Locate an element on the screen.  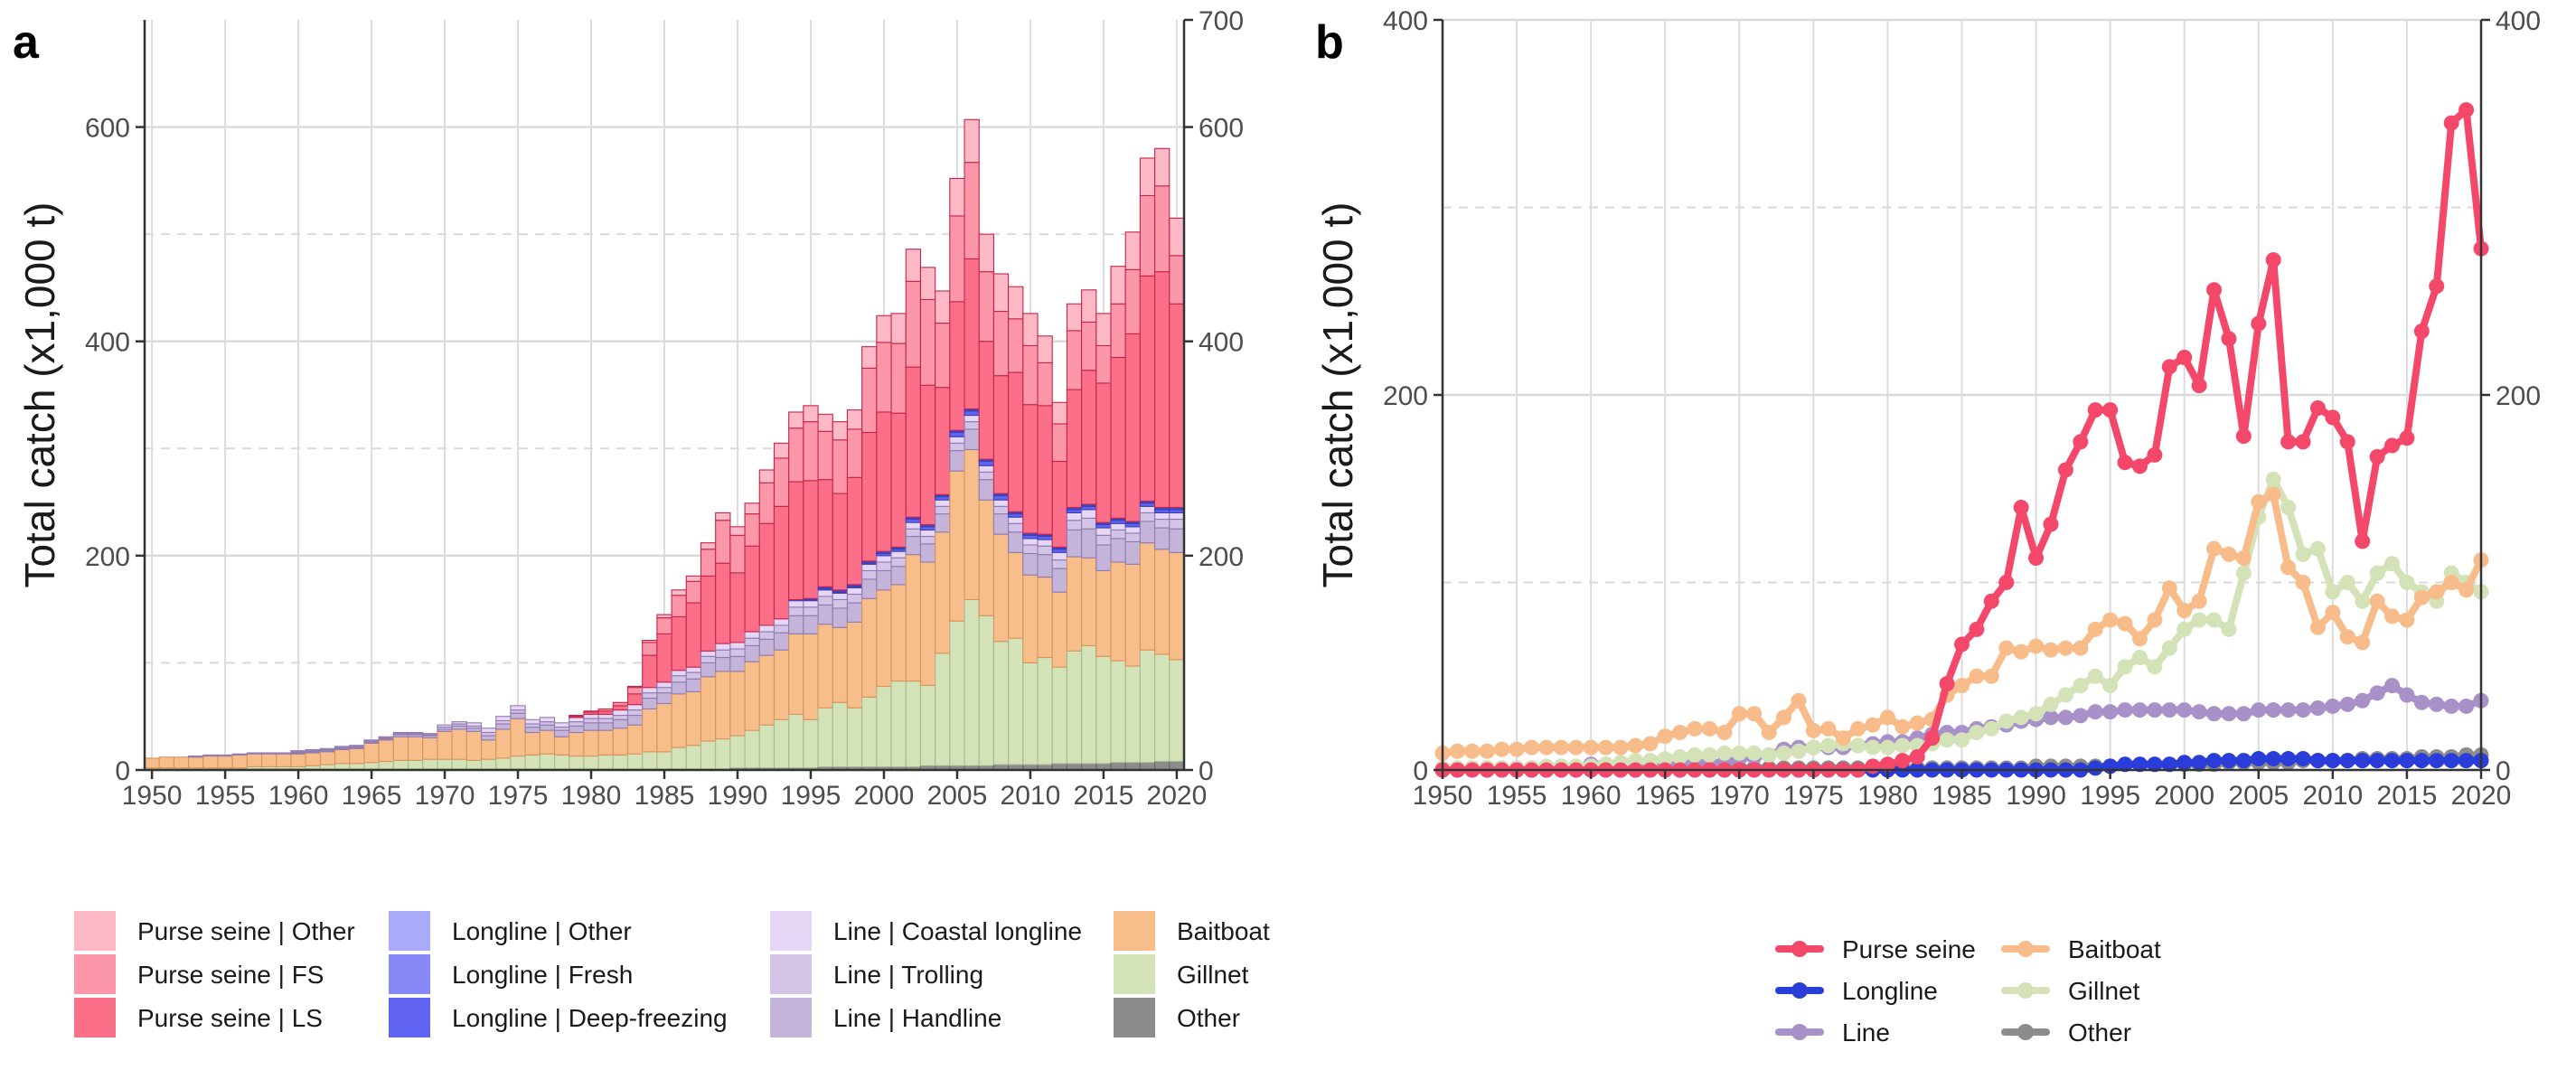
point-purse-seine-1998 is located at coordinates (2155, 454).